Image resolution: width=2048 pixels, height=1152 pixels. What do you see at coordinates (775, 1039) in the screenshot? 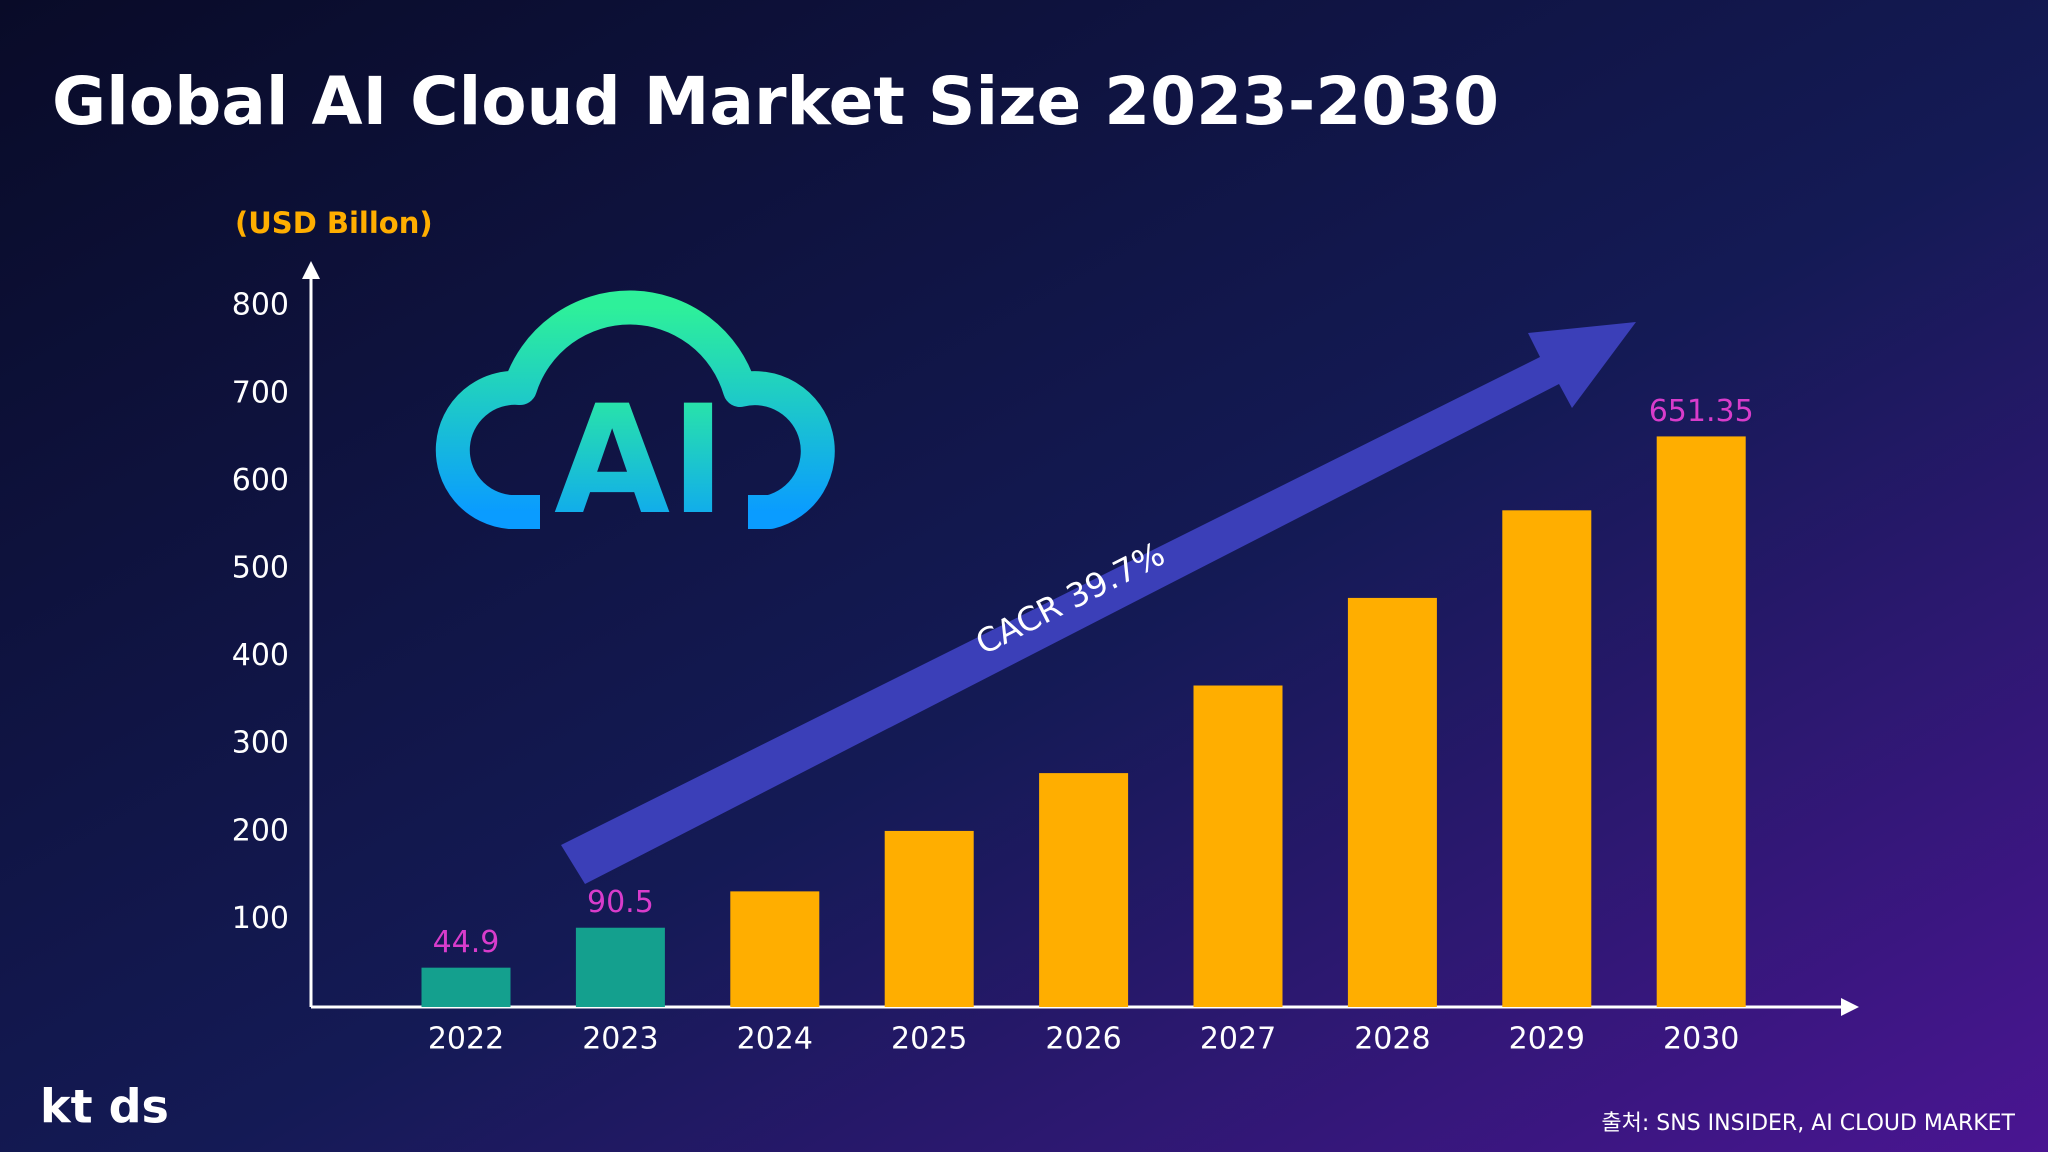
I see `x-tick-label: 2024` at bounding box center [775, 1039].